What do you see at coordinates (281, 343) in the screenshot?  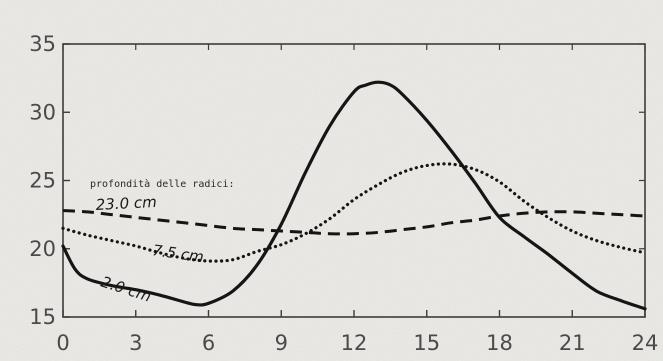 I see `x-tick-label: 9` at bounding box center [281, 343].